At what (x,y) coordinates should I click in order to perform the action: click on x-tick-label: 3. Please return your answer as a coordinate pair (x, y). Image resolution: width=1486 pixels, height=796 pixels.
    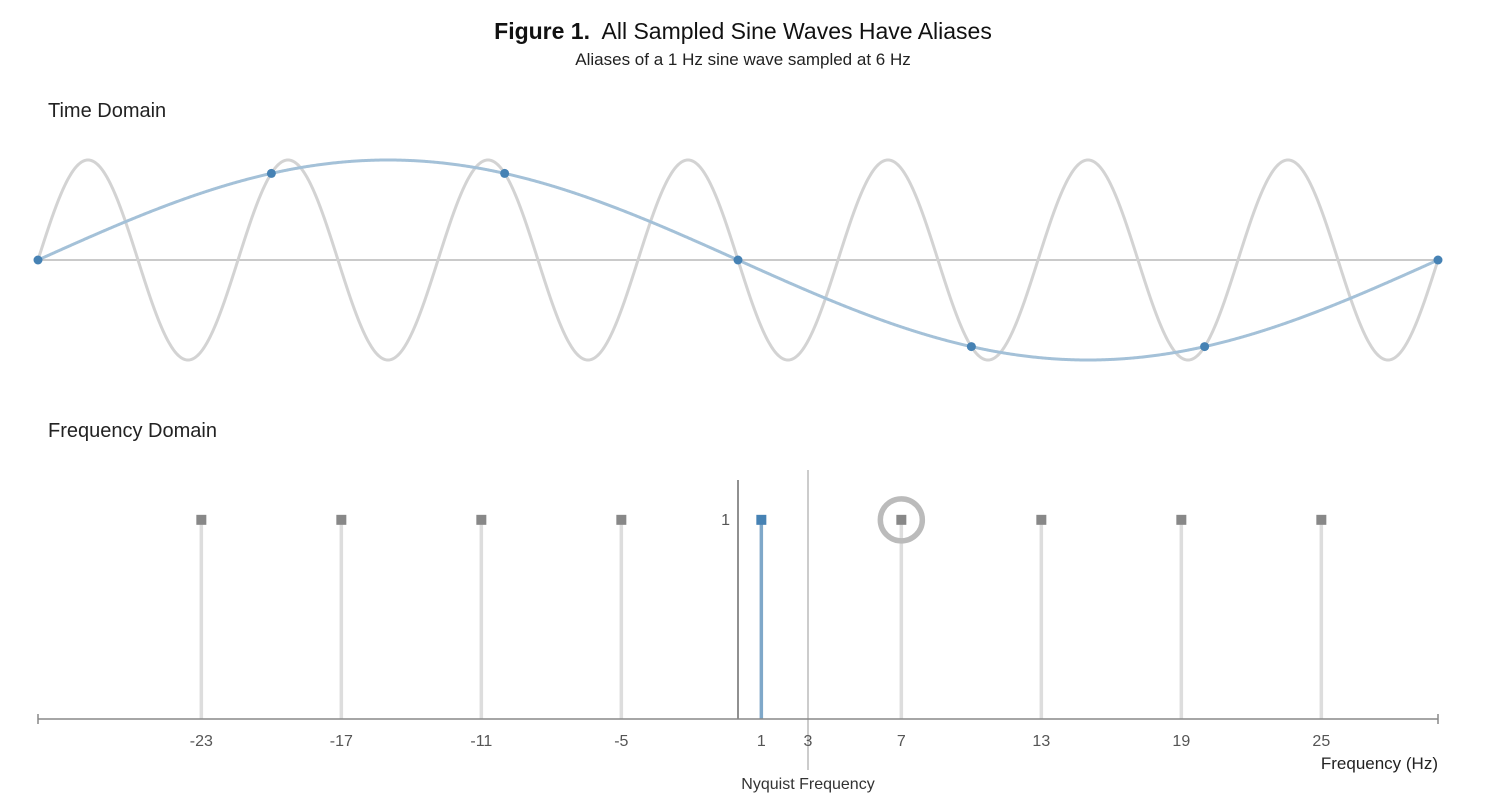
    Looking at the image, I should click on (808, 741).